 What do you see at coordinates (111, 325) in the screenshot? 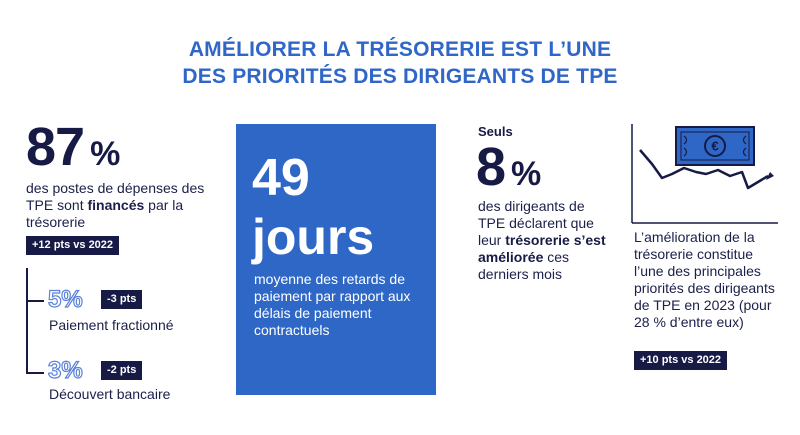
I see `sub-stat-label: Paiement fractionné` at bounding box center [111, 325].